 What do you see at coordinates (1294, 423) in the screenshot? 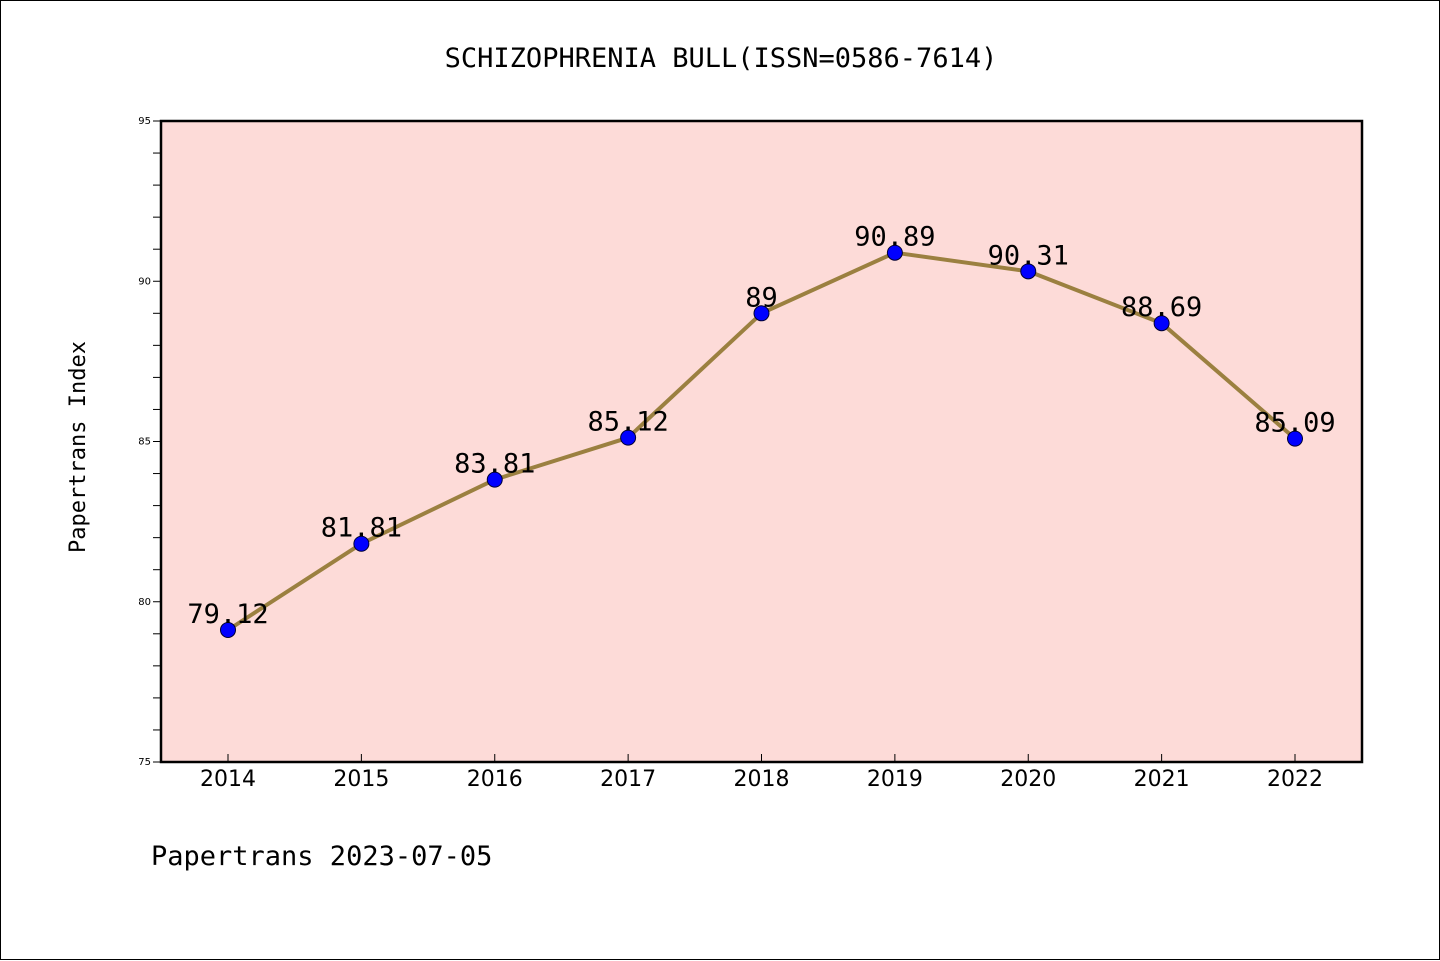
I see `data-label: 85.09` at bounding box center [1294, 423].